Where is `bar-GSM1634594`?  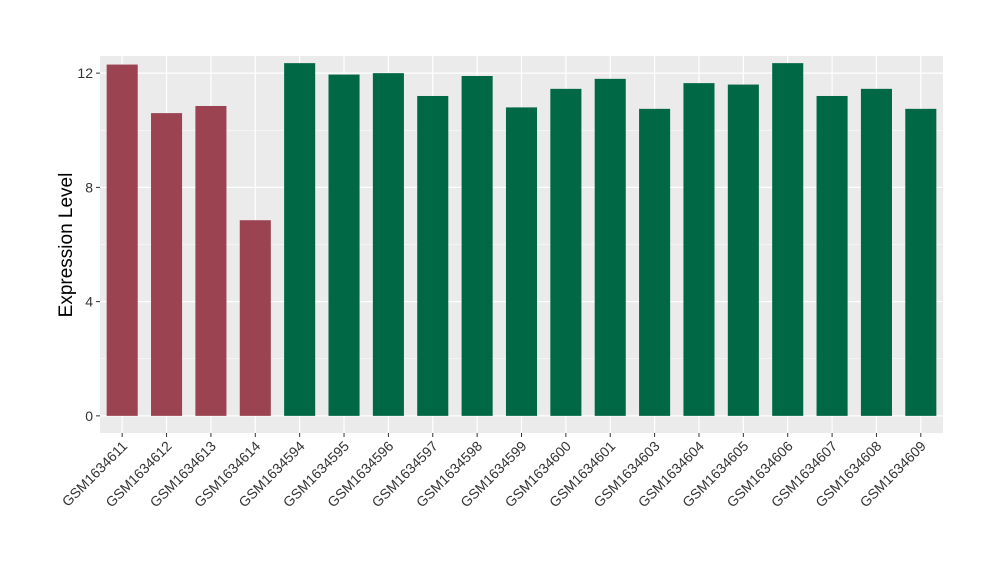 bar-GSM1634594 is located at coordinates (300, 239).